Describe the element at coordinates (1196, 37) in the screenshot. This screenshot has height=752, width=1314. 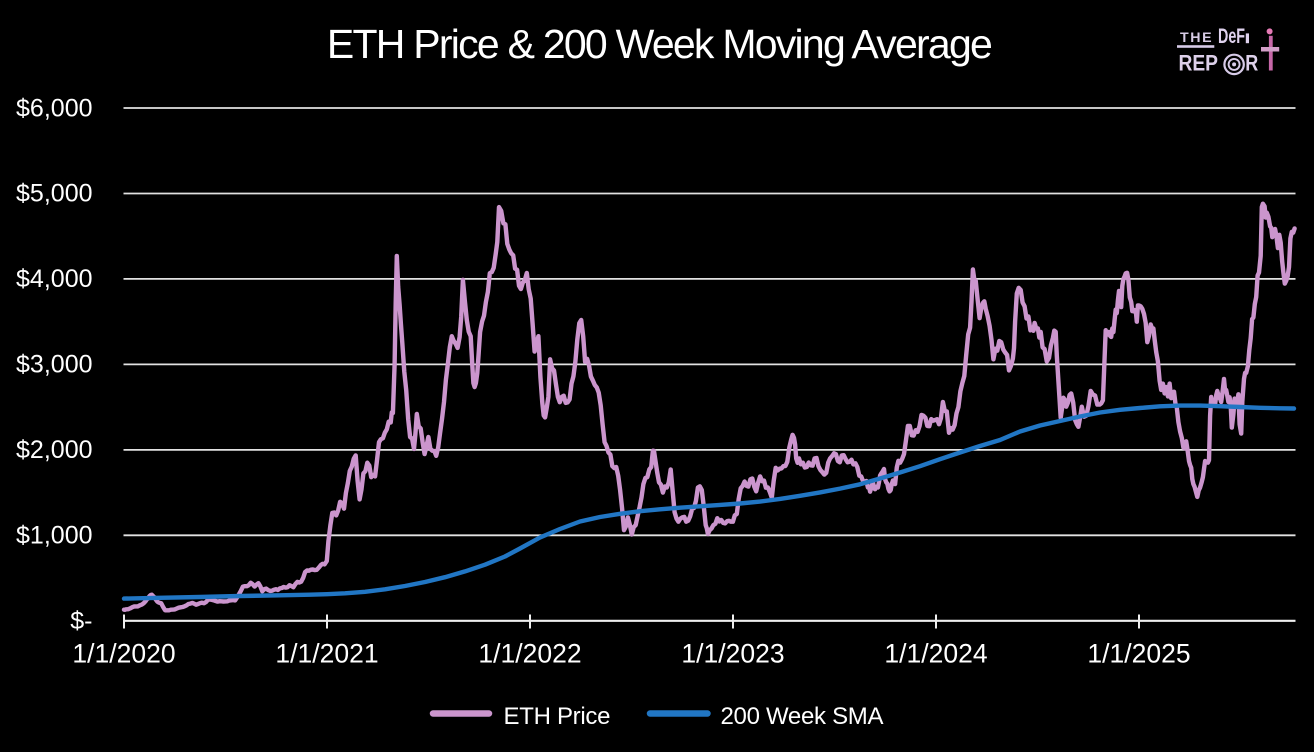
I see `svg-text: THE` at that location.